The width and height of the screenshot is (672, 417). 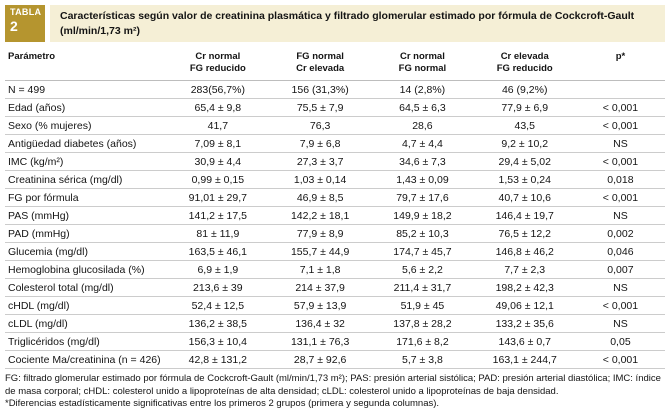 I want to click on row-parameter-label: PAD (mmHg), so click(x=86, y=234).